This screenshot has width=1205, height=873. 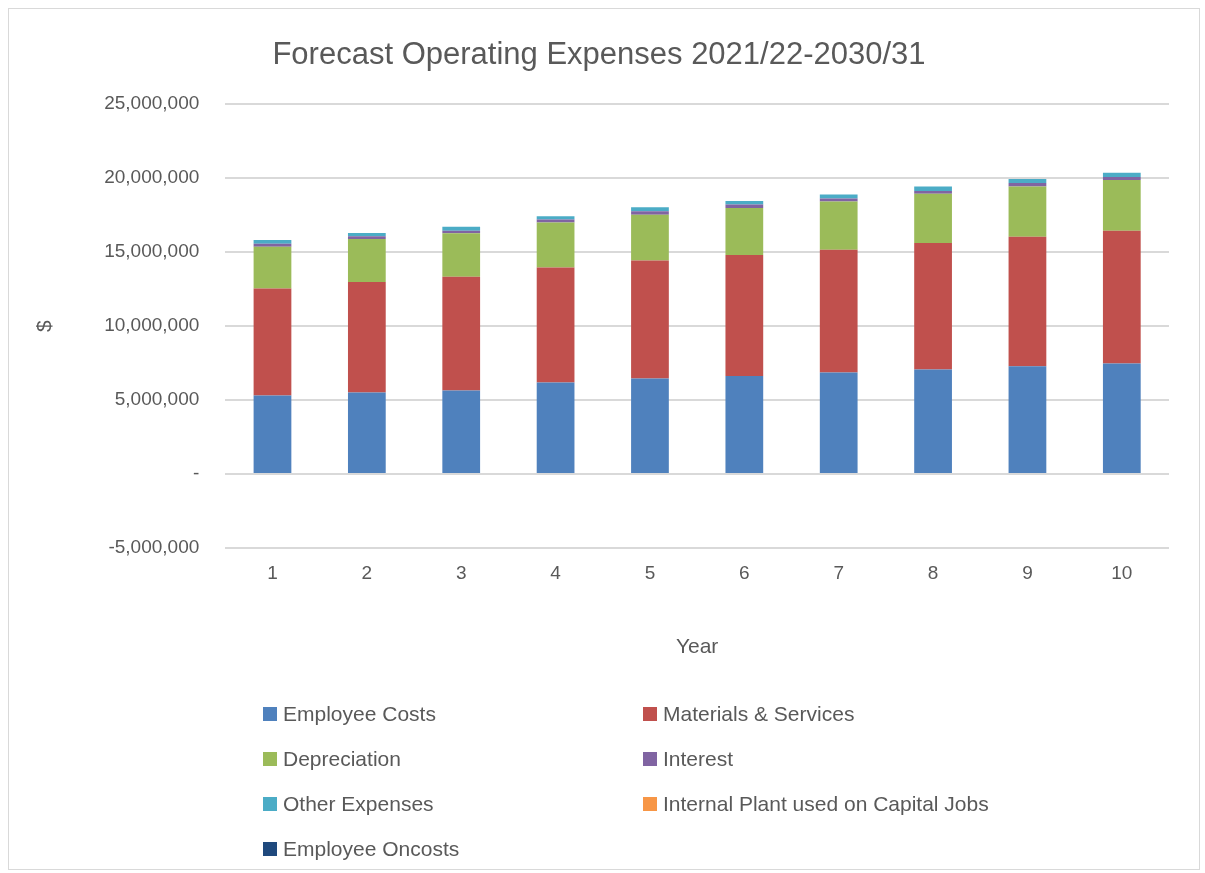 I want to click on y-tick-label: 20,000,000, so click(x=152, y=177).